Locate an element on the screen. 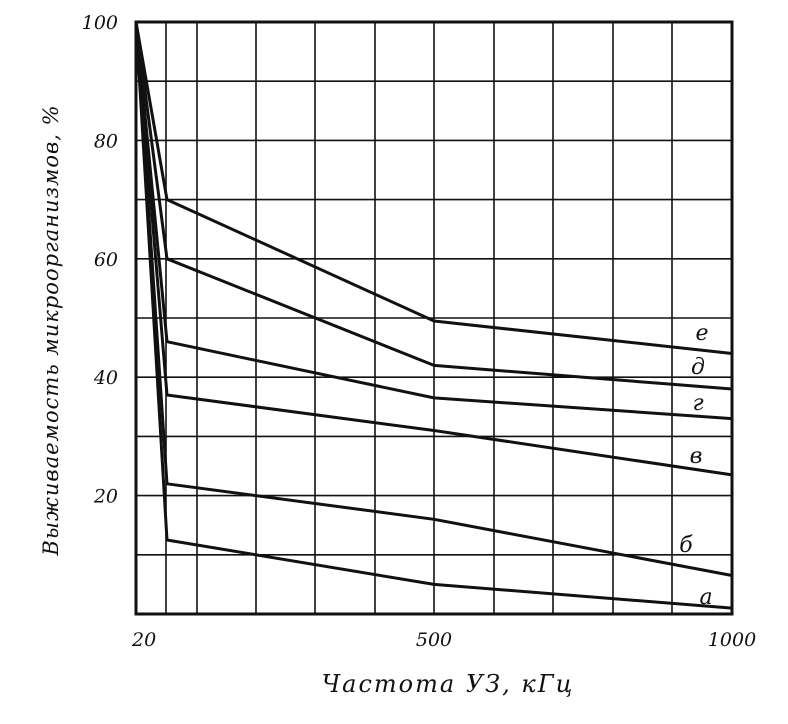 This screenshot has width=788, height=724. y-tick-label: 100 is located at coordinates (100, 23).